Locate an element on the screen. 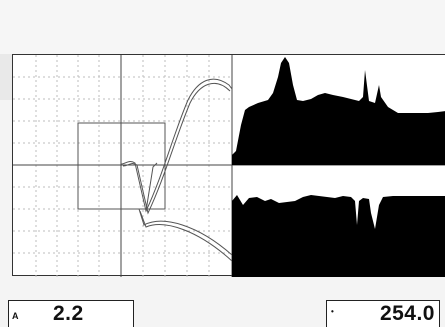 The image size is (445, 327). strip-chart-bottom-channel is located at coordinates (338, 236).